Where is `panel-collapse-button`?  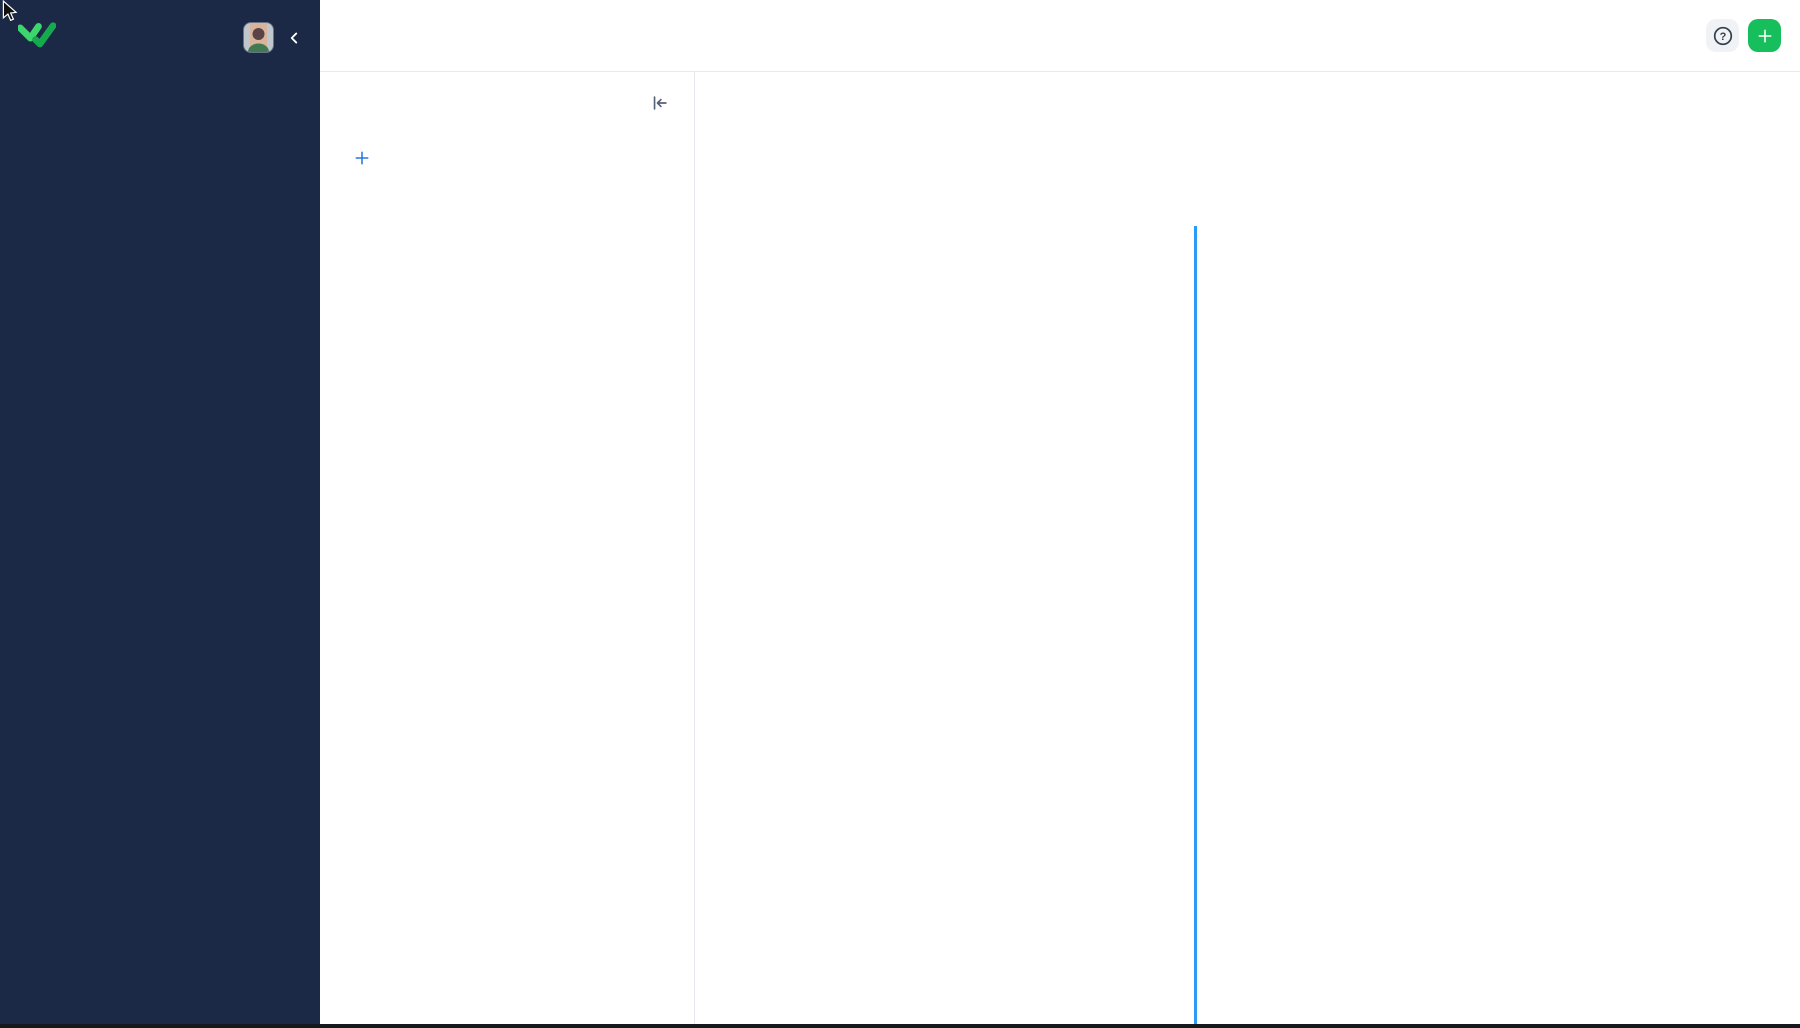
panel-collapse-button is located at coordinates (660, 103).